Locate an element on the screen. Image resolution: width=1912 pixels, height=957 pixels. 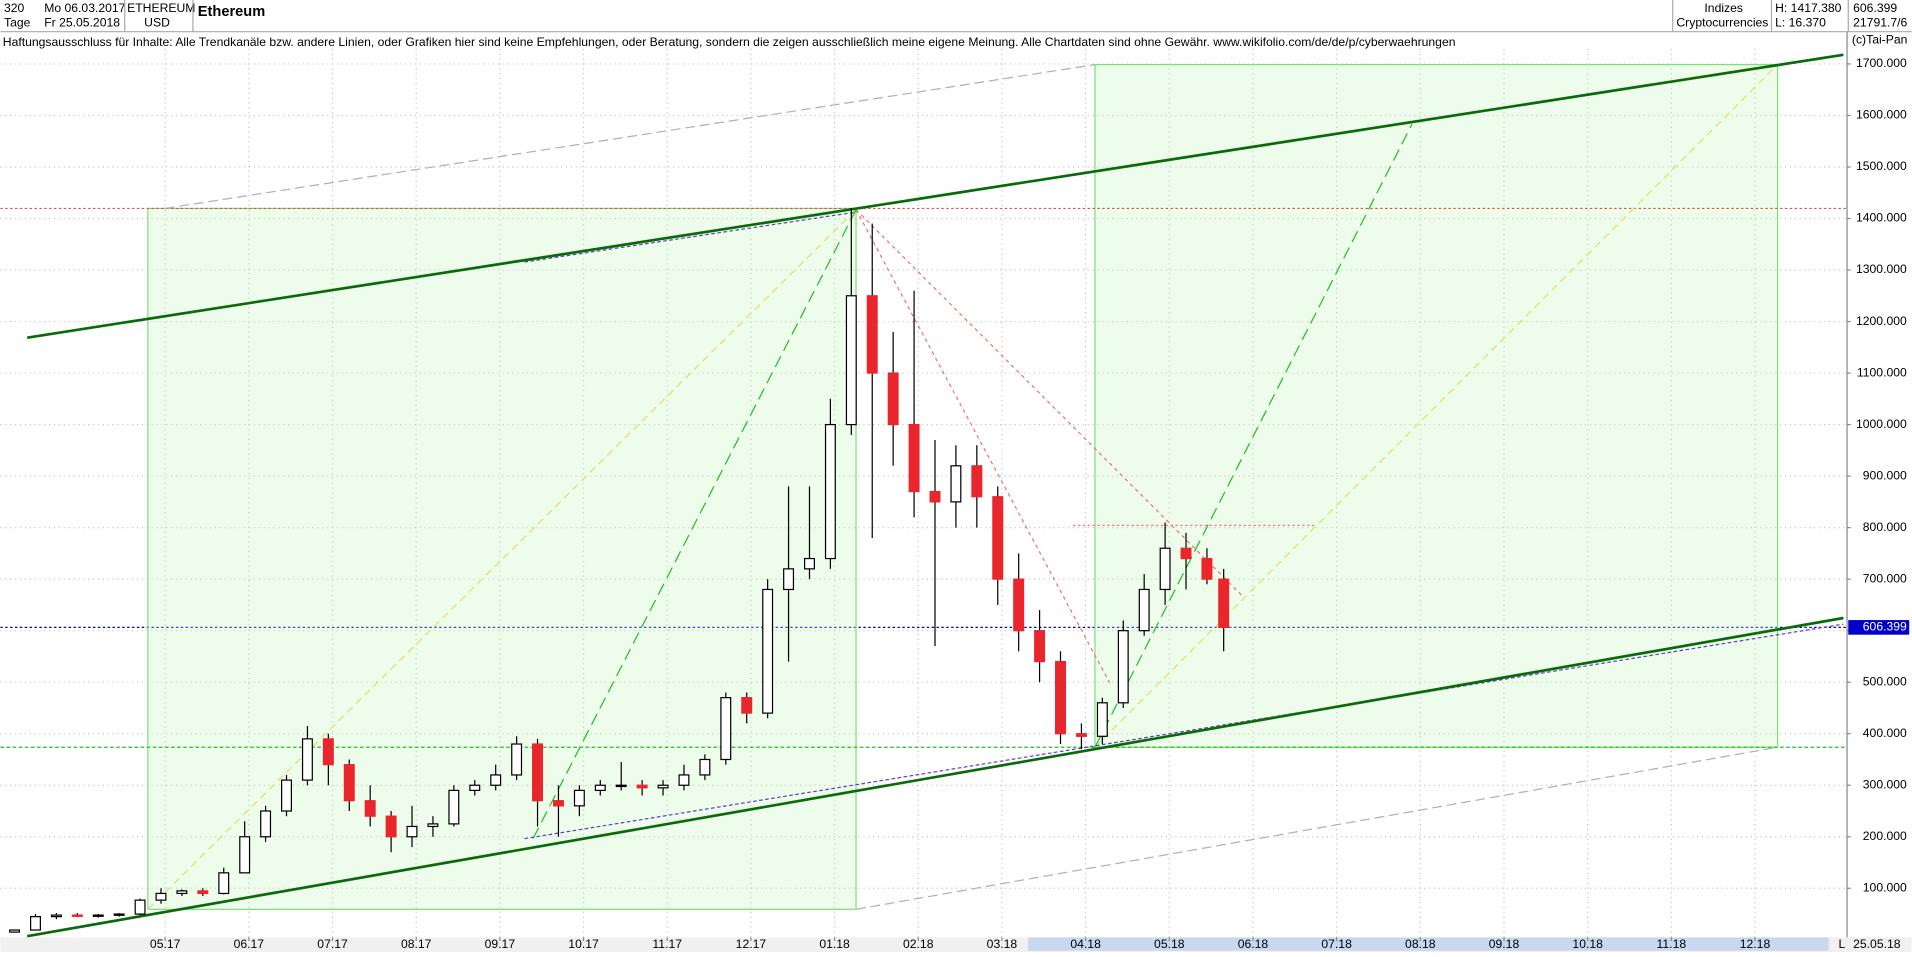
last-price-box is located at coordinates (1879, 627).